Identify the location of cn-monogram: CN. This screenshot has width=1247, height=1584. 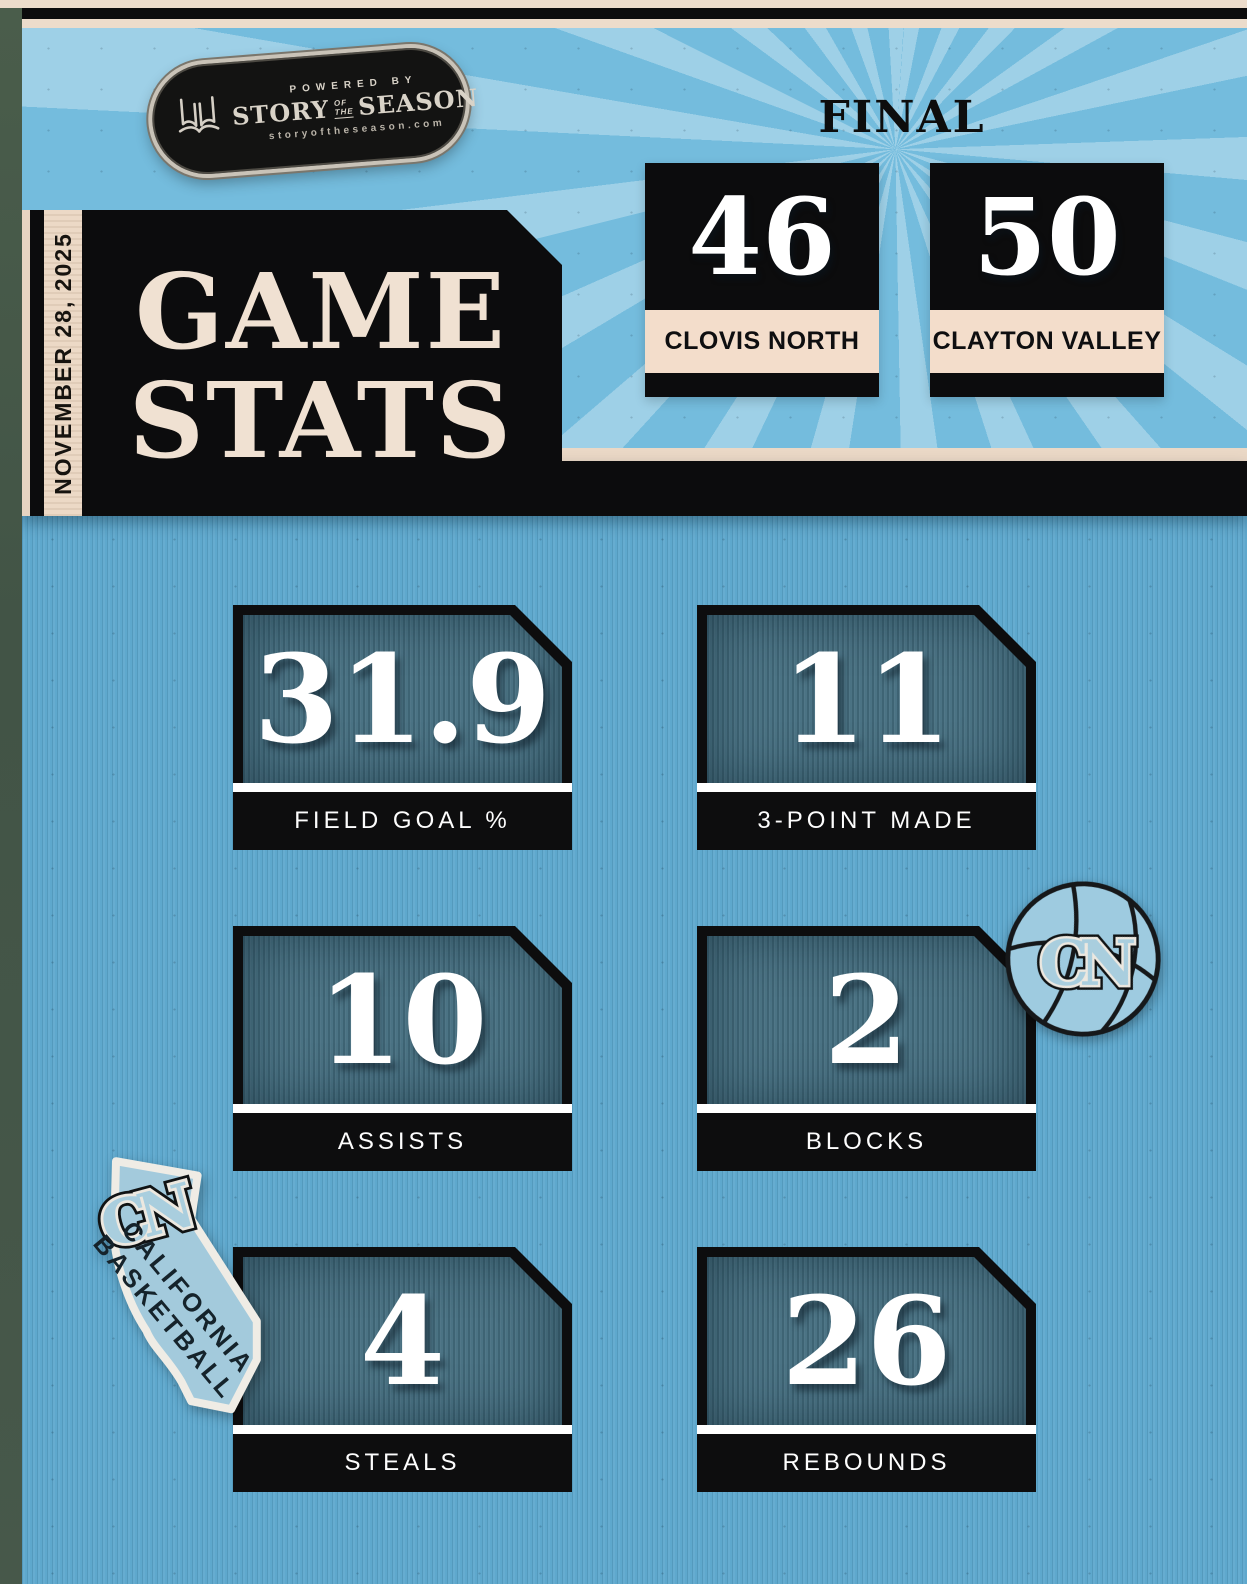
(1086, 963).